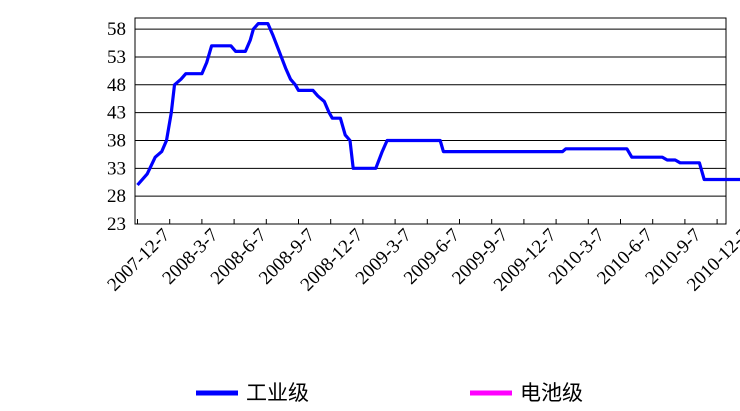  What do you see at coordinates (116, 168) in the screenshot?
I see `y-tick-label: 33` at bounding box center [116, 168].